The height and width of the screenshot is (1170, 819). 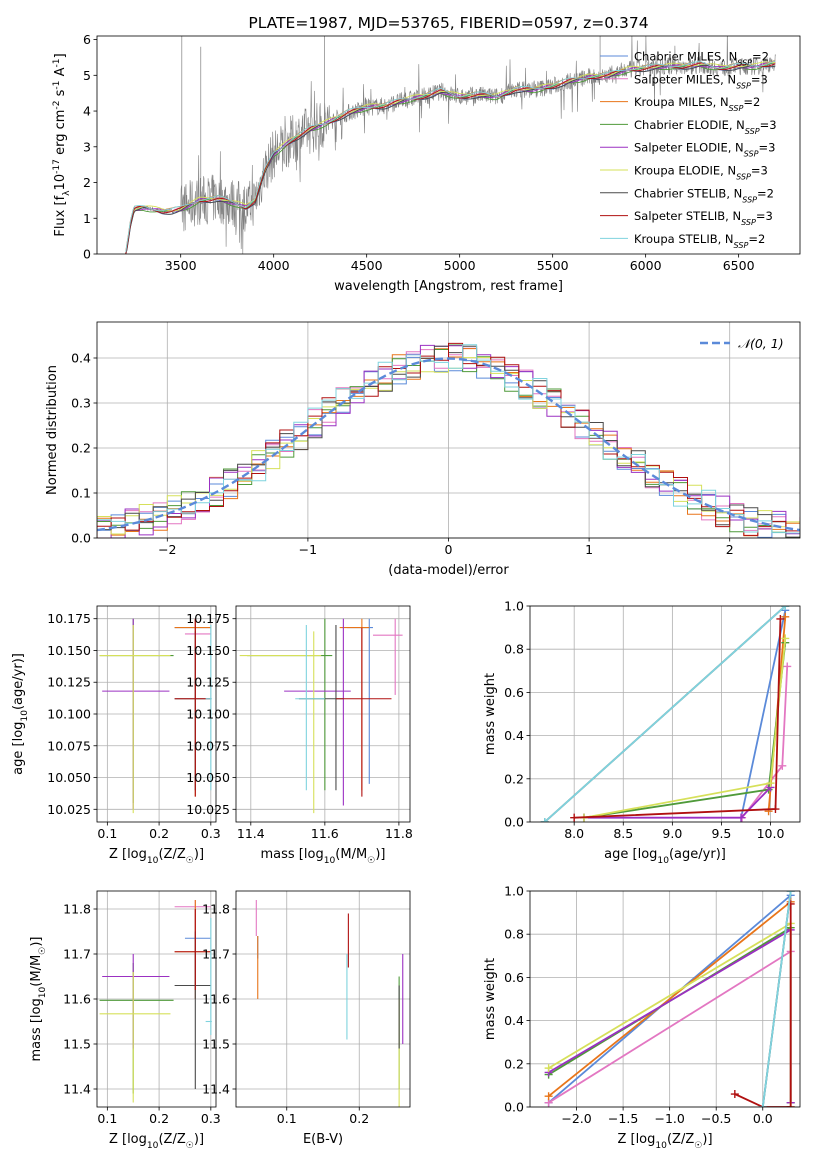 What do you see at coordinates (771, 833) in the screenshot?
I see `x-tick-label: 10.0` at bounding box center [771, 833].